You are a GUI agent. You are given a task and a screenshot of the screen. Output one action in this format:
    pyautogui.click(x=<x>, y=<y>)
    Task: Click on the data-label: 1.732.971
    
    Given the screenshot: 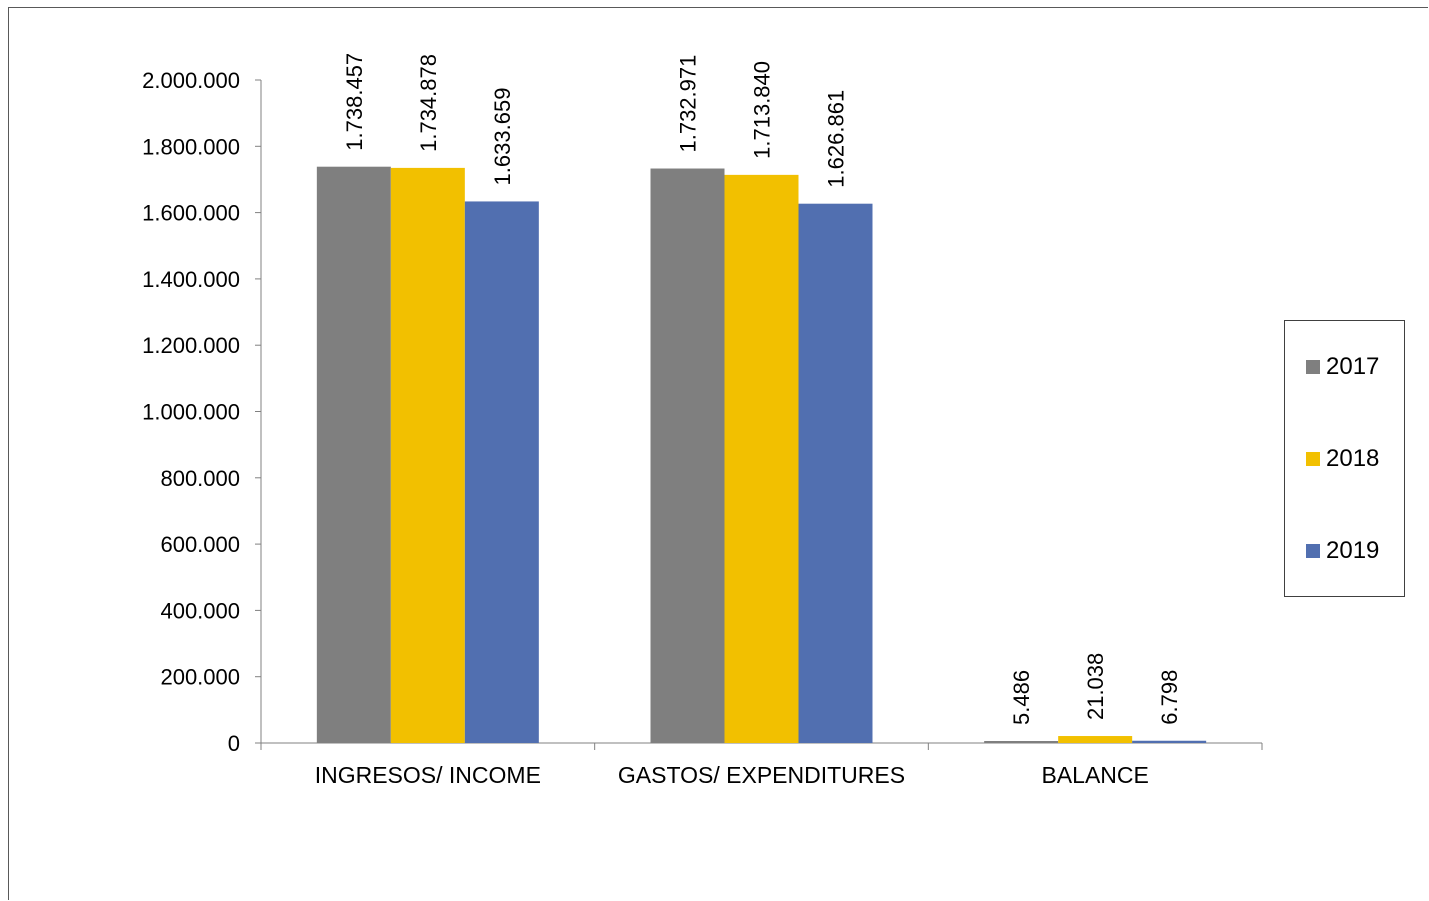 What is the action you would take?
    pyautogui.click(x=688, y=104)
    